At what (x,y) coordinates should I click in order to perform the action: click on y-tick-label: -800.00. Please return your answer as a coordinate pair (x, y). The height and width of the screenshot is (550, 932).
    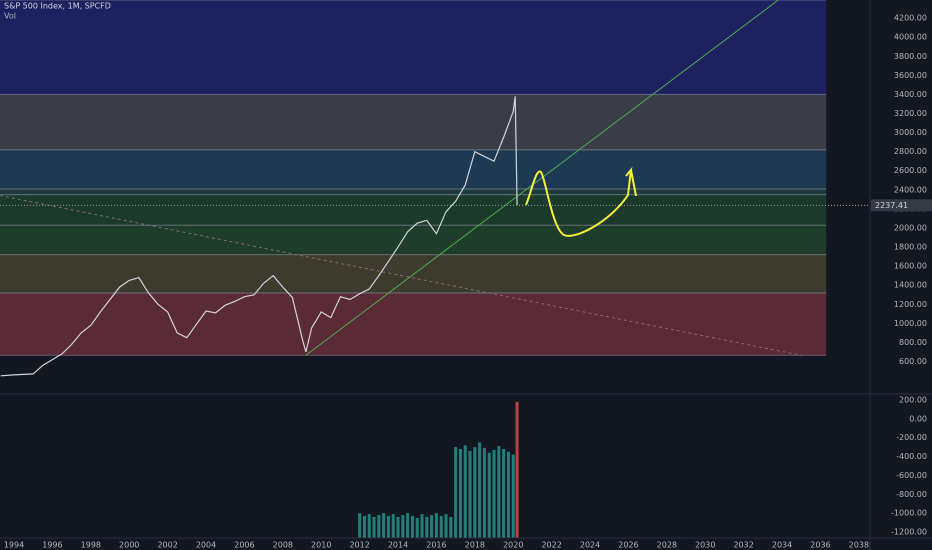
    Looking at the image, I should click on (911, 494).